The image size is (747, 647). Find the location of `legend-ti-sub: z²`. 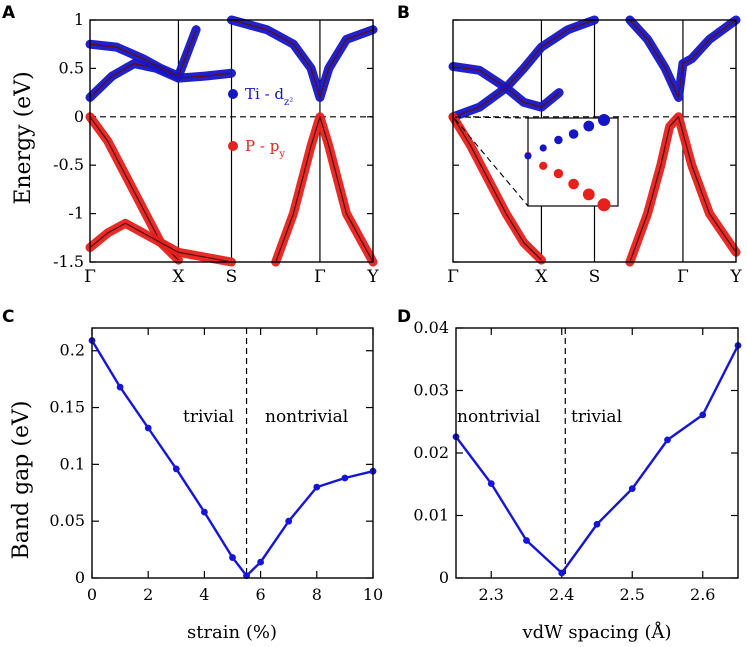

legend-ti-sub: z² is located at coordinates (288, 102).